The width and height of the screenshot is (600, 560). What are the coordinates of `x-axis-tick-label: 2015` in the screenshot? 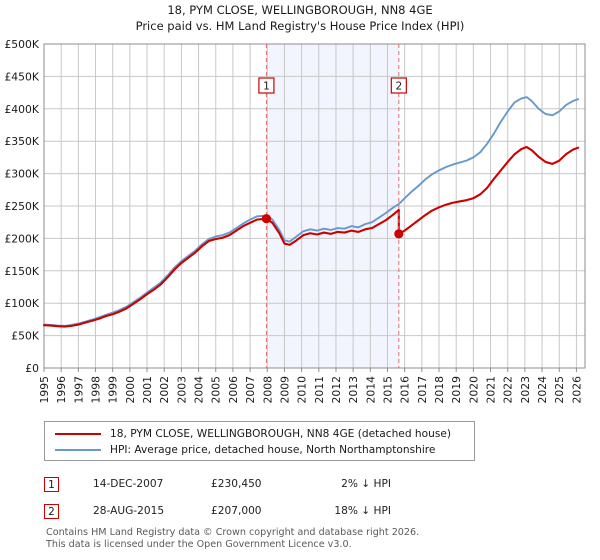 It's located at (387, 389).